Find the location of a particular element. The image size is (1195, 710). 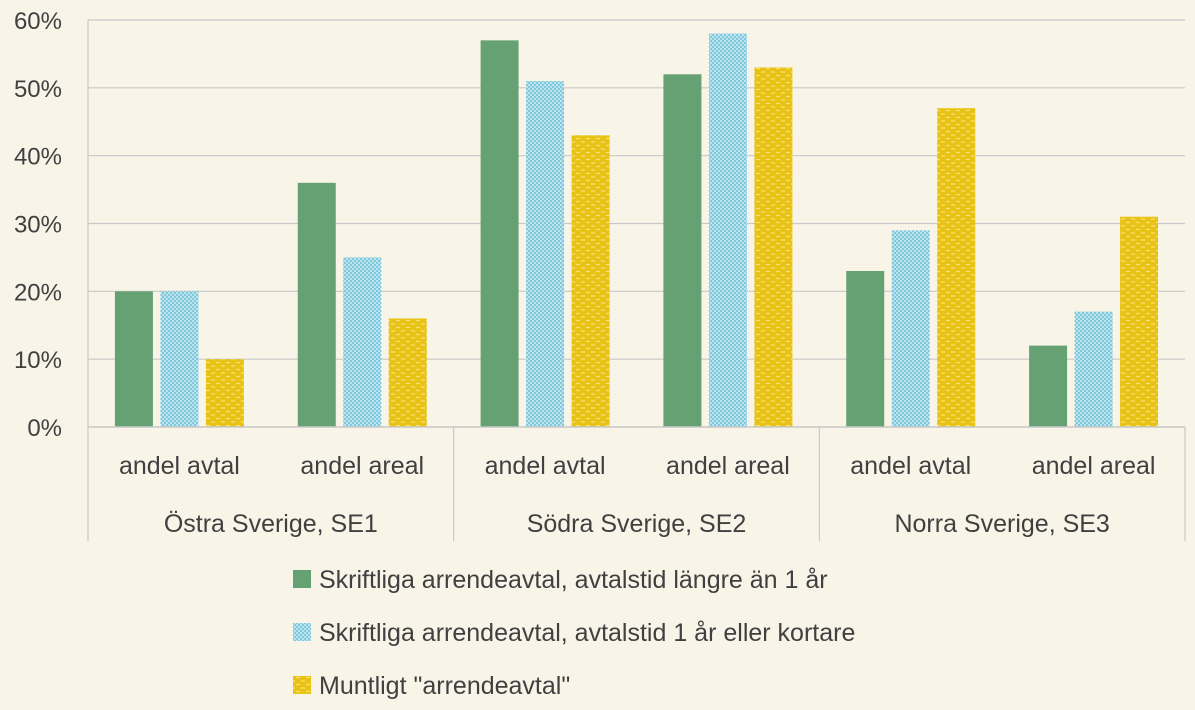

y-tick-label: 10% is located at coordinates (38, 360).